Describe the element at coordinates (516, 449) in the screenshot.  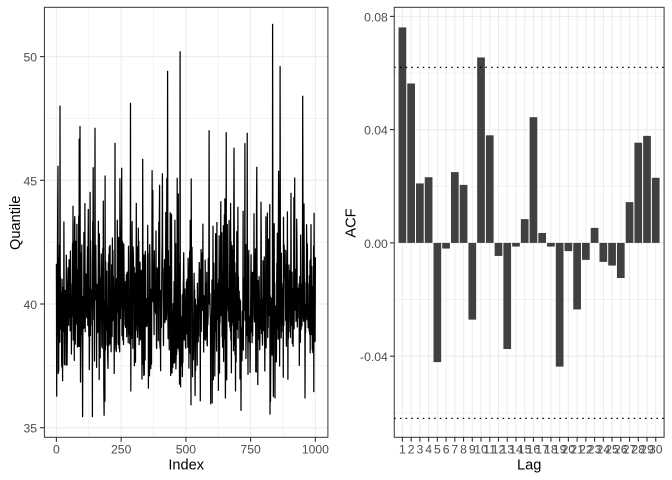
I see `svg-text: 14` at that location.